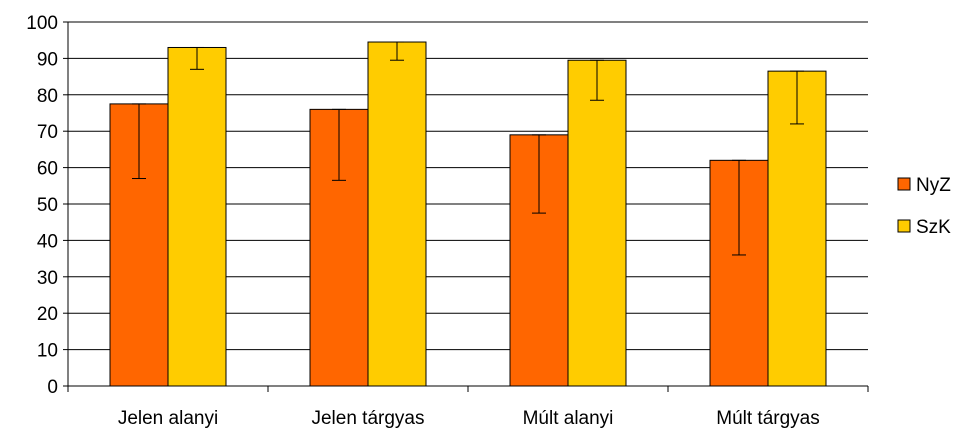 The image size is (966, 436). What do you see at coordinates (47, 96) in the screenshot?
I see `y-tick-label: 80` at bounding box center [47, 96].